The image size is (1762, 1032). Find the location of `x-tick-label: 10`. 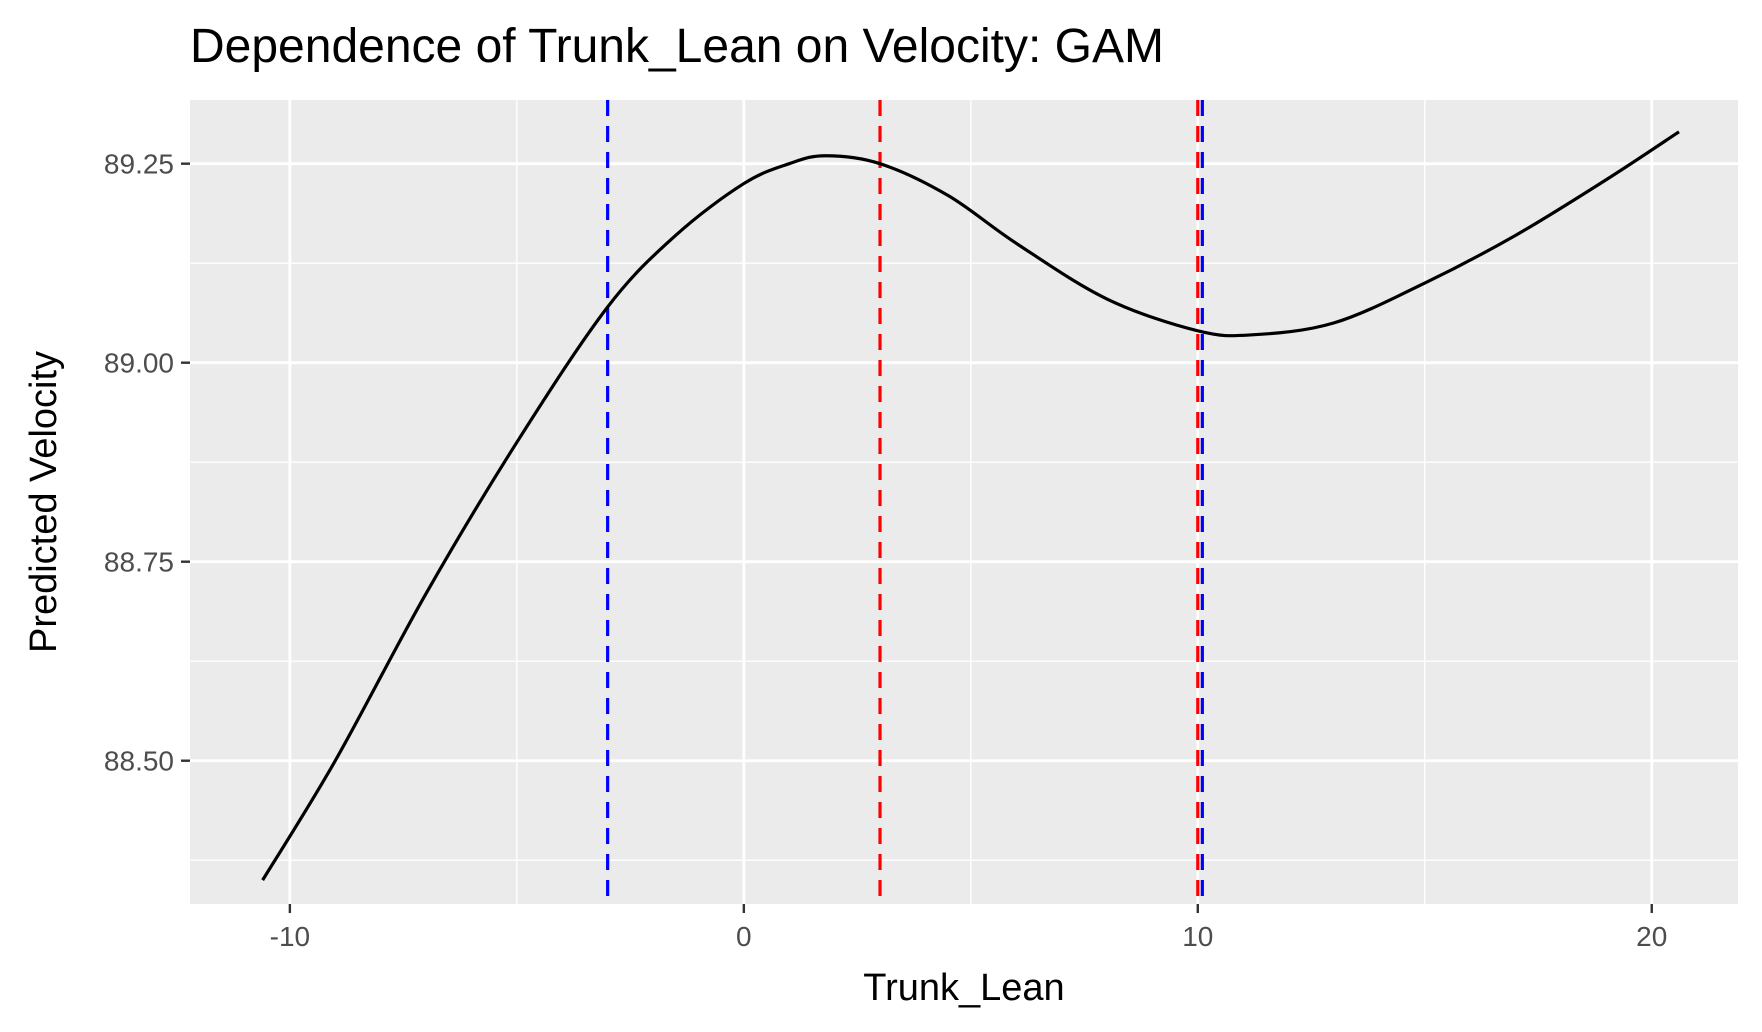

x-tick-label: 10 is located at coordinates (1197, 936).